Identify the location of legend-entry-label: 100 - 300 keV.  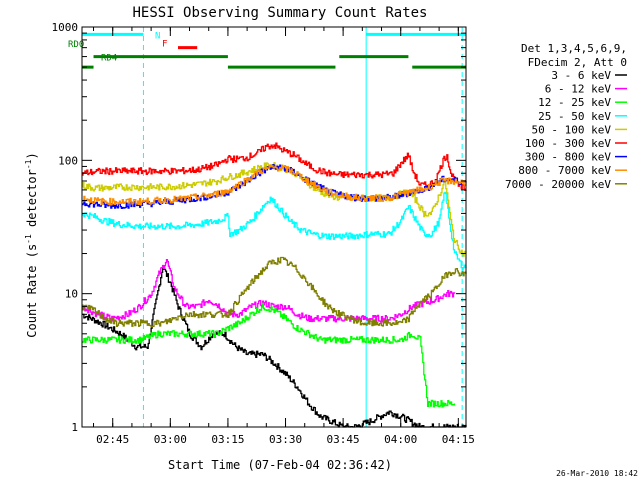
(568, 143).